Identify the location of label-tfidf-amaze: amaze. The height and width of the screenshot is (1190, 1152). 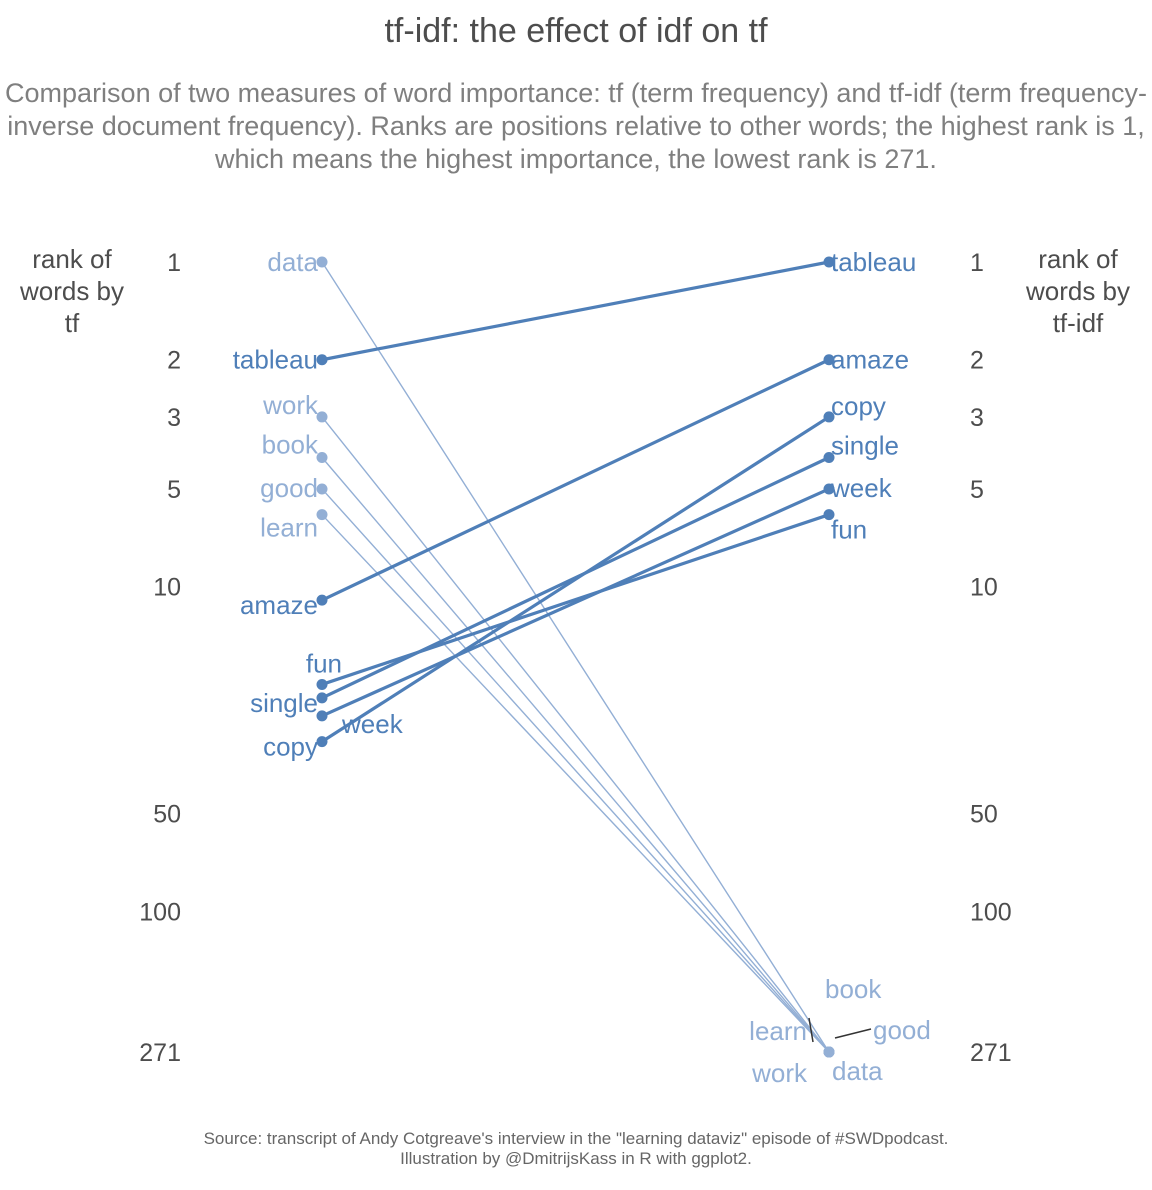
(870, 360).